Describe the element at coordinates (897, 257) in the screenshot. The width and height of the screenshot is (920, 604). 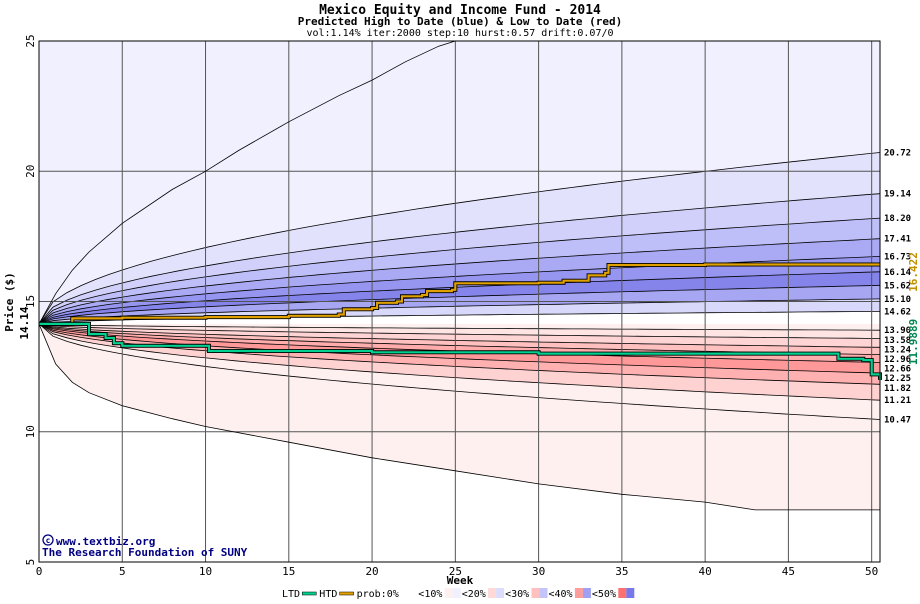
I see `percentile-label-4: 16.73` at that location.